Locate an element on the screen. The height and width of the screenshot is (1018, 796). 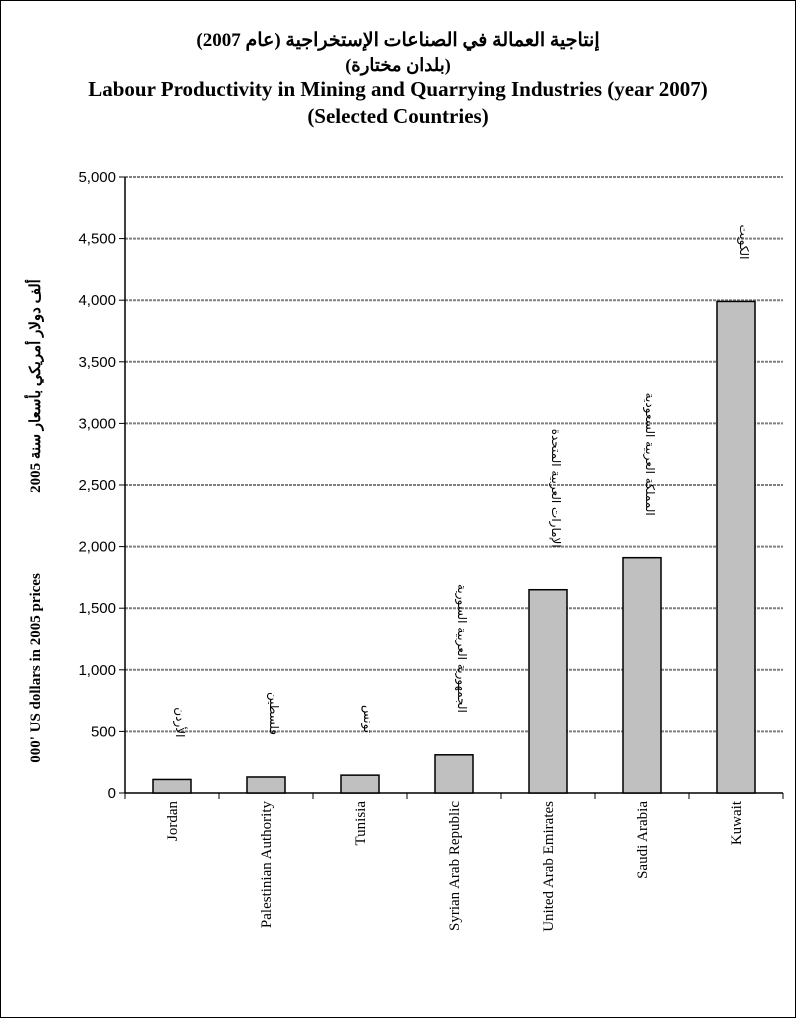
x-tick-label: United Arab Emirates is located at coordinates (549, 866).